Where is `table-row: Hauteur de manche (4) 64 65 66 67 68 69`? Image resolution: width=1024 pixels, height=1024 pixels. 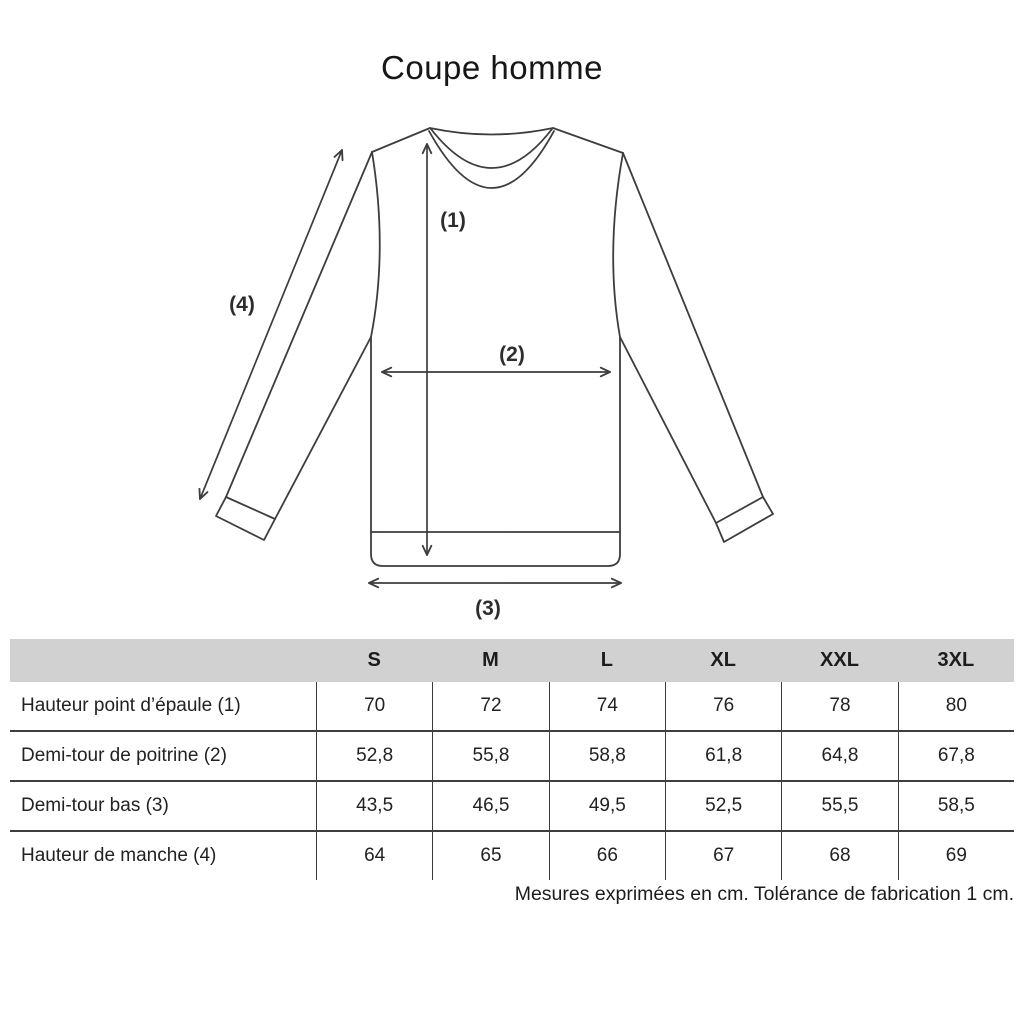
table-row: Hauteur de manche (4) 64 65 66 67 68 69 is located at coordinates (512, 855).